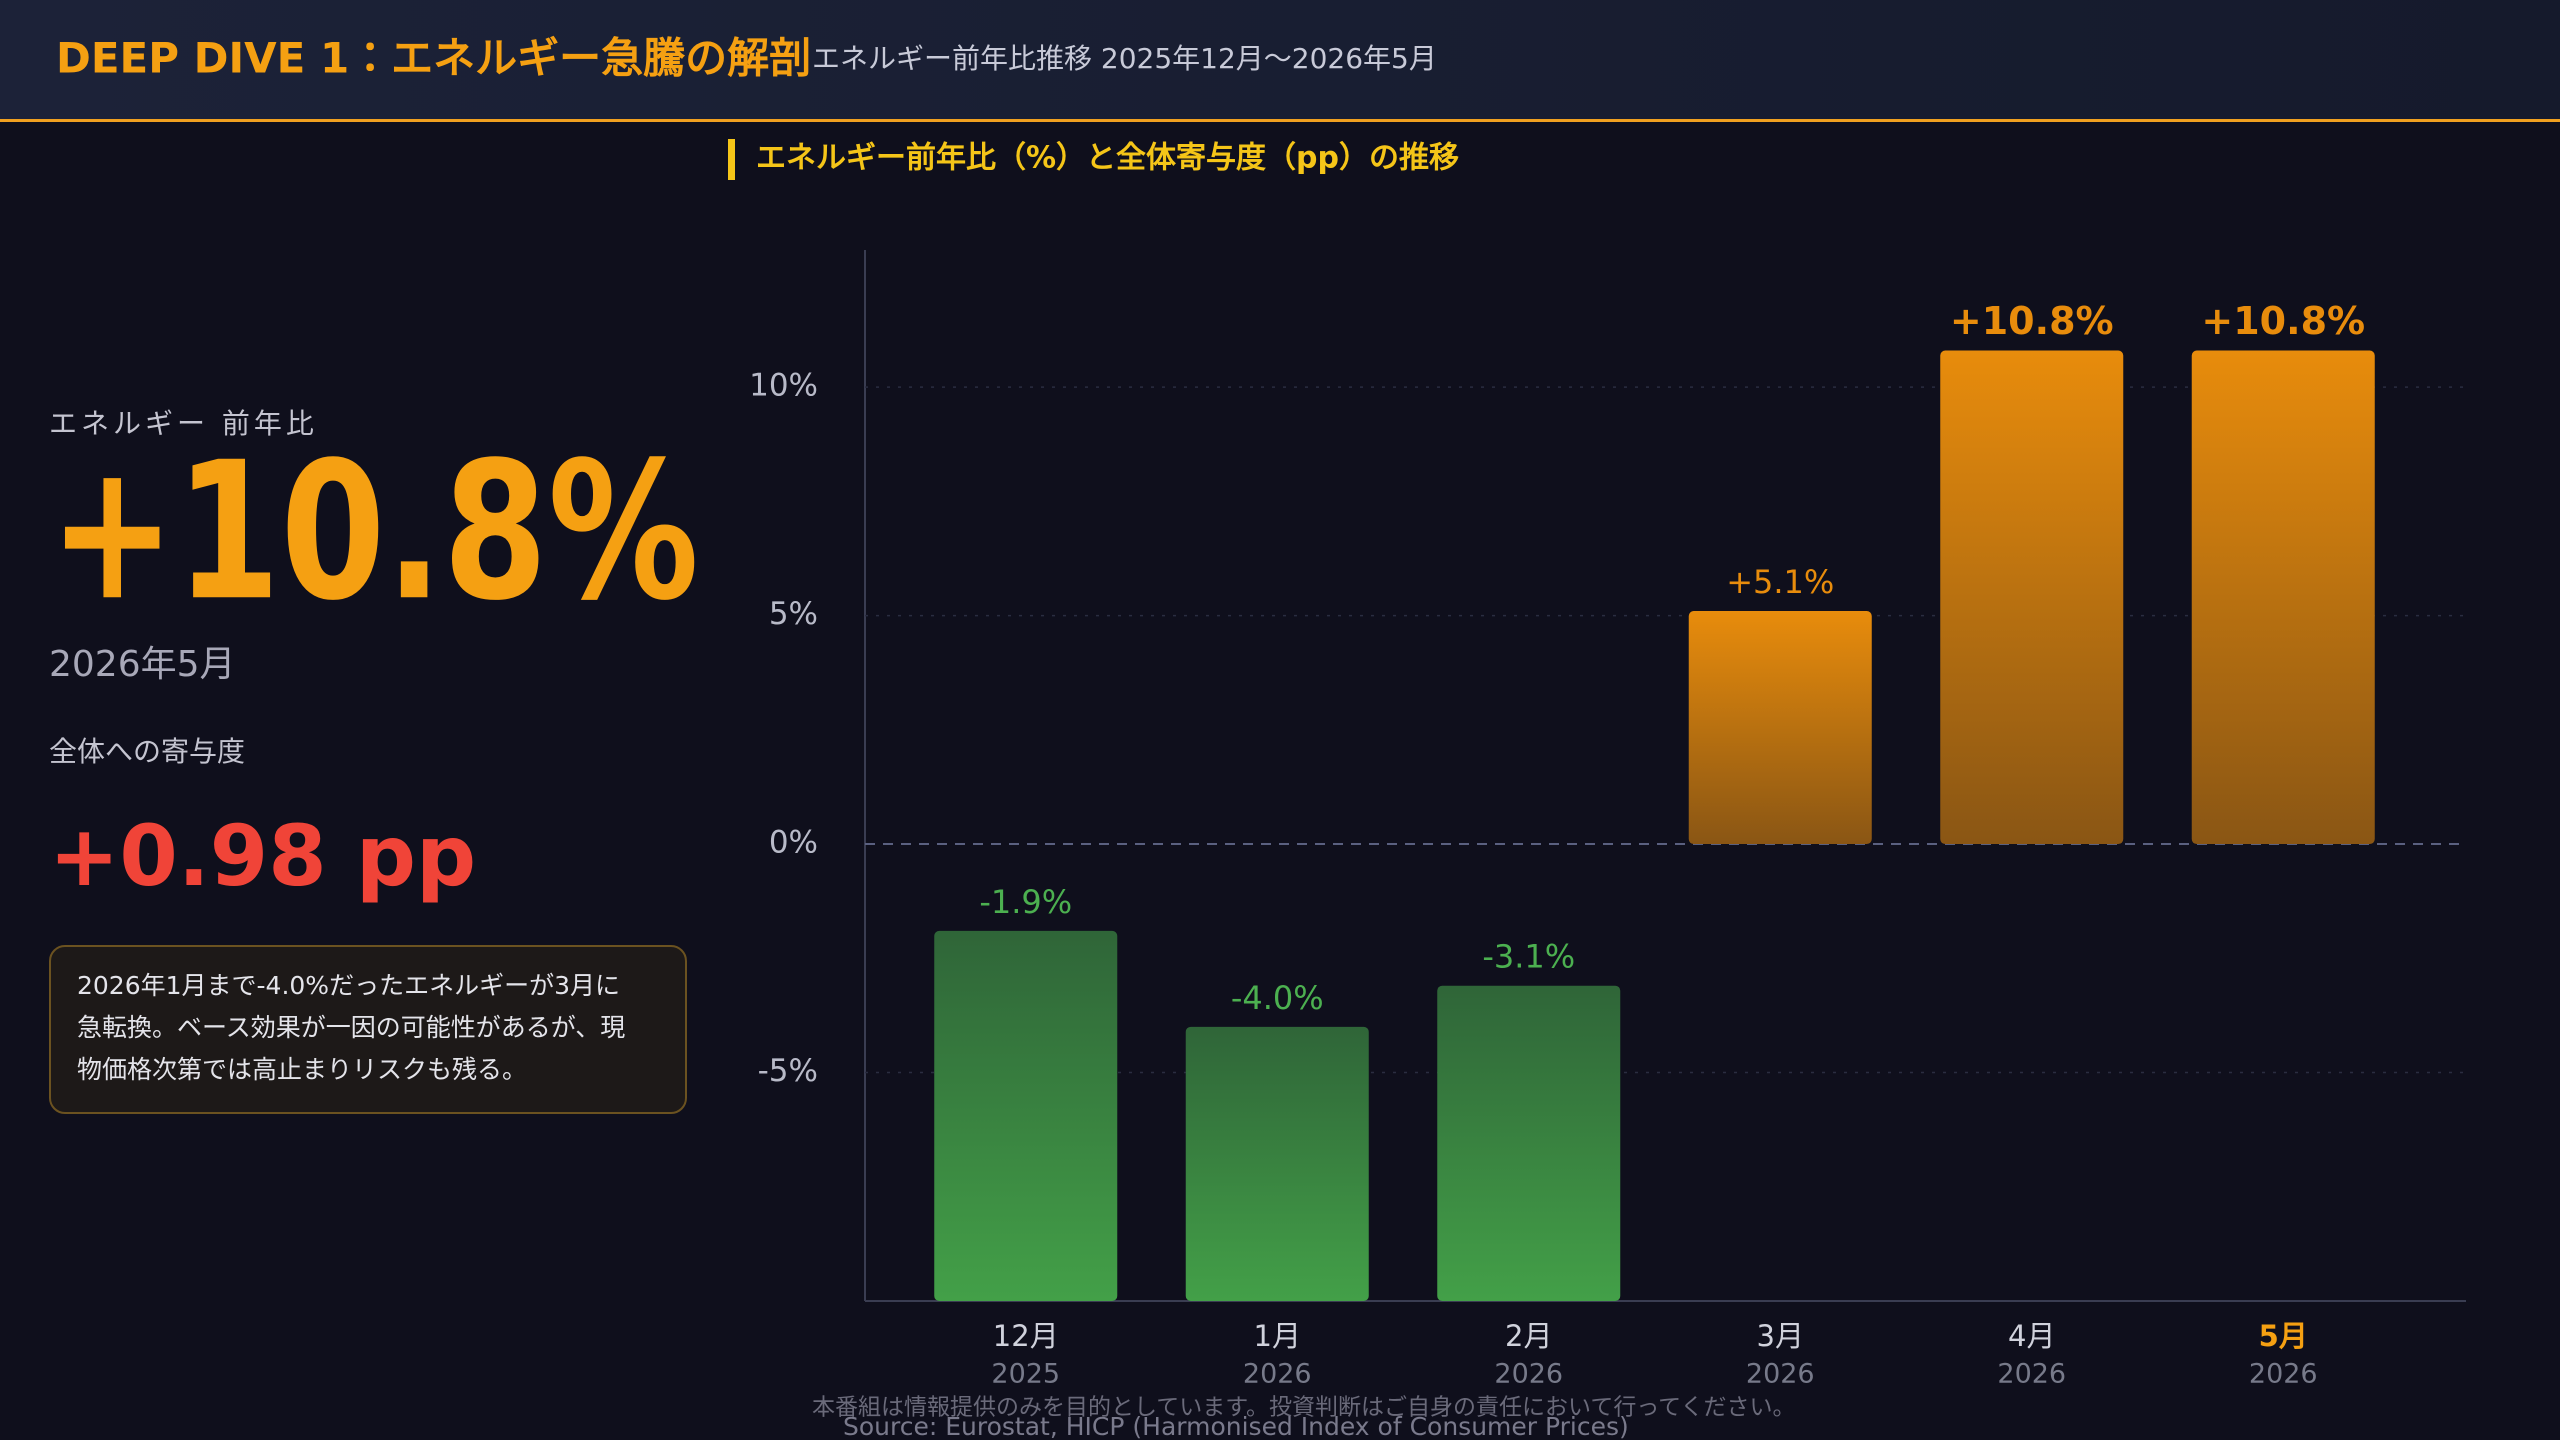 The height and width of the screenshot is (1440, 2560). Describe the element at coordinates (147, 751) in the screenshot. I see `contribution-label: 全体への寄与度` at that location.